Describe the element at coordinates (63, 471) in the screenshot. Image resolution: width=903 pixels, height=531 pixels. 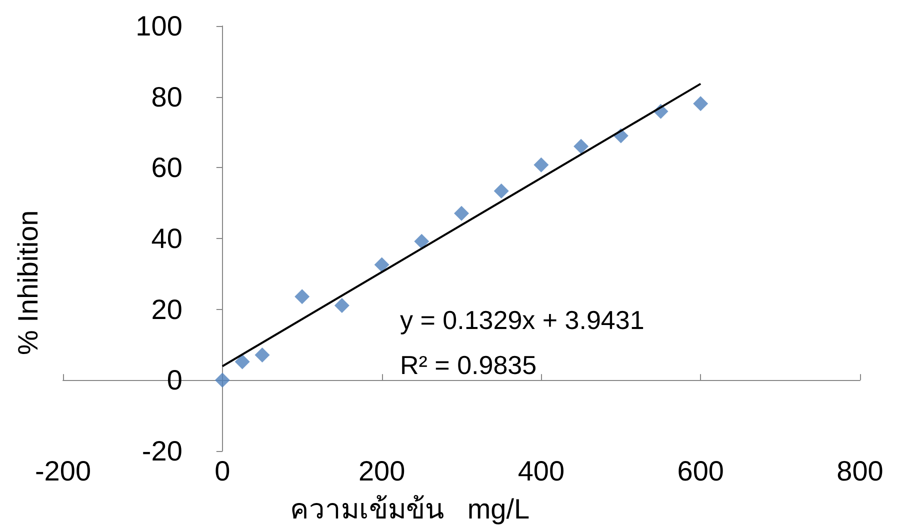
I see `x-tick-label: -200` at that location.